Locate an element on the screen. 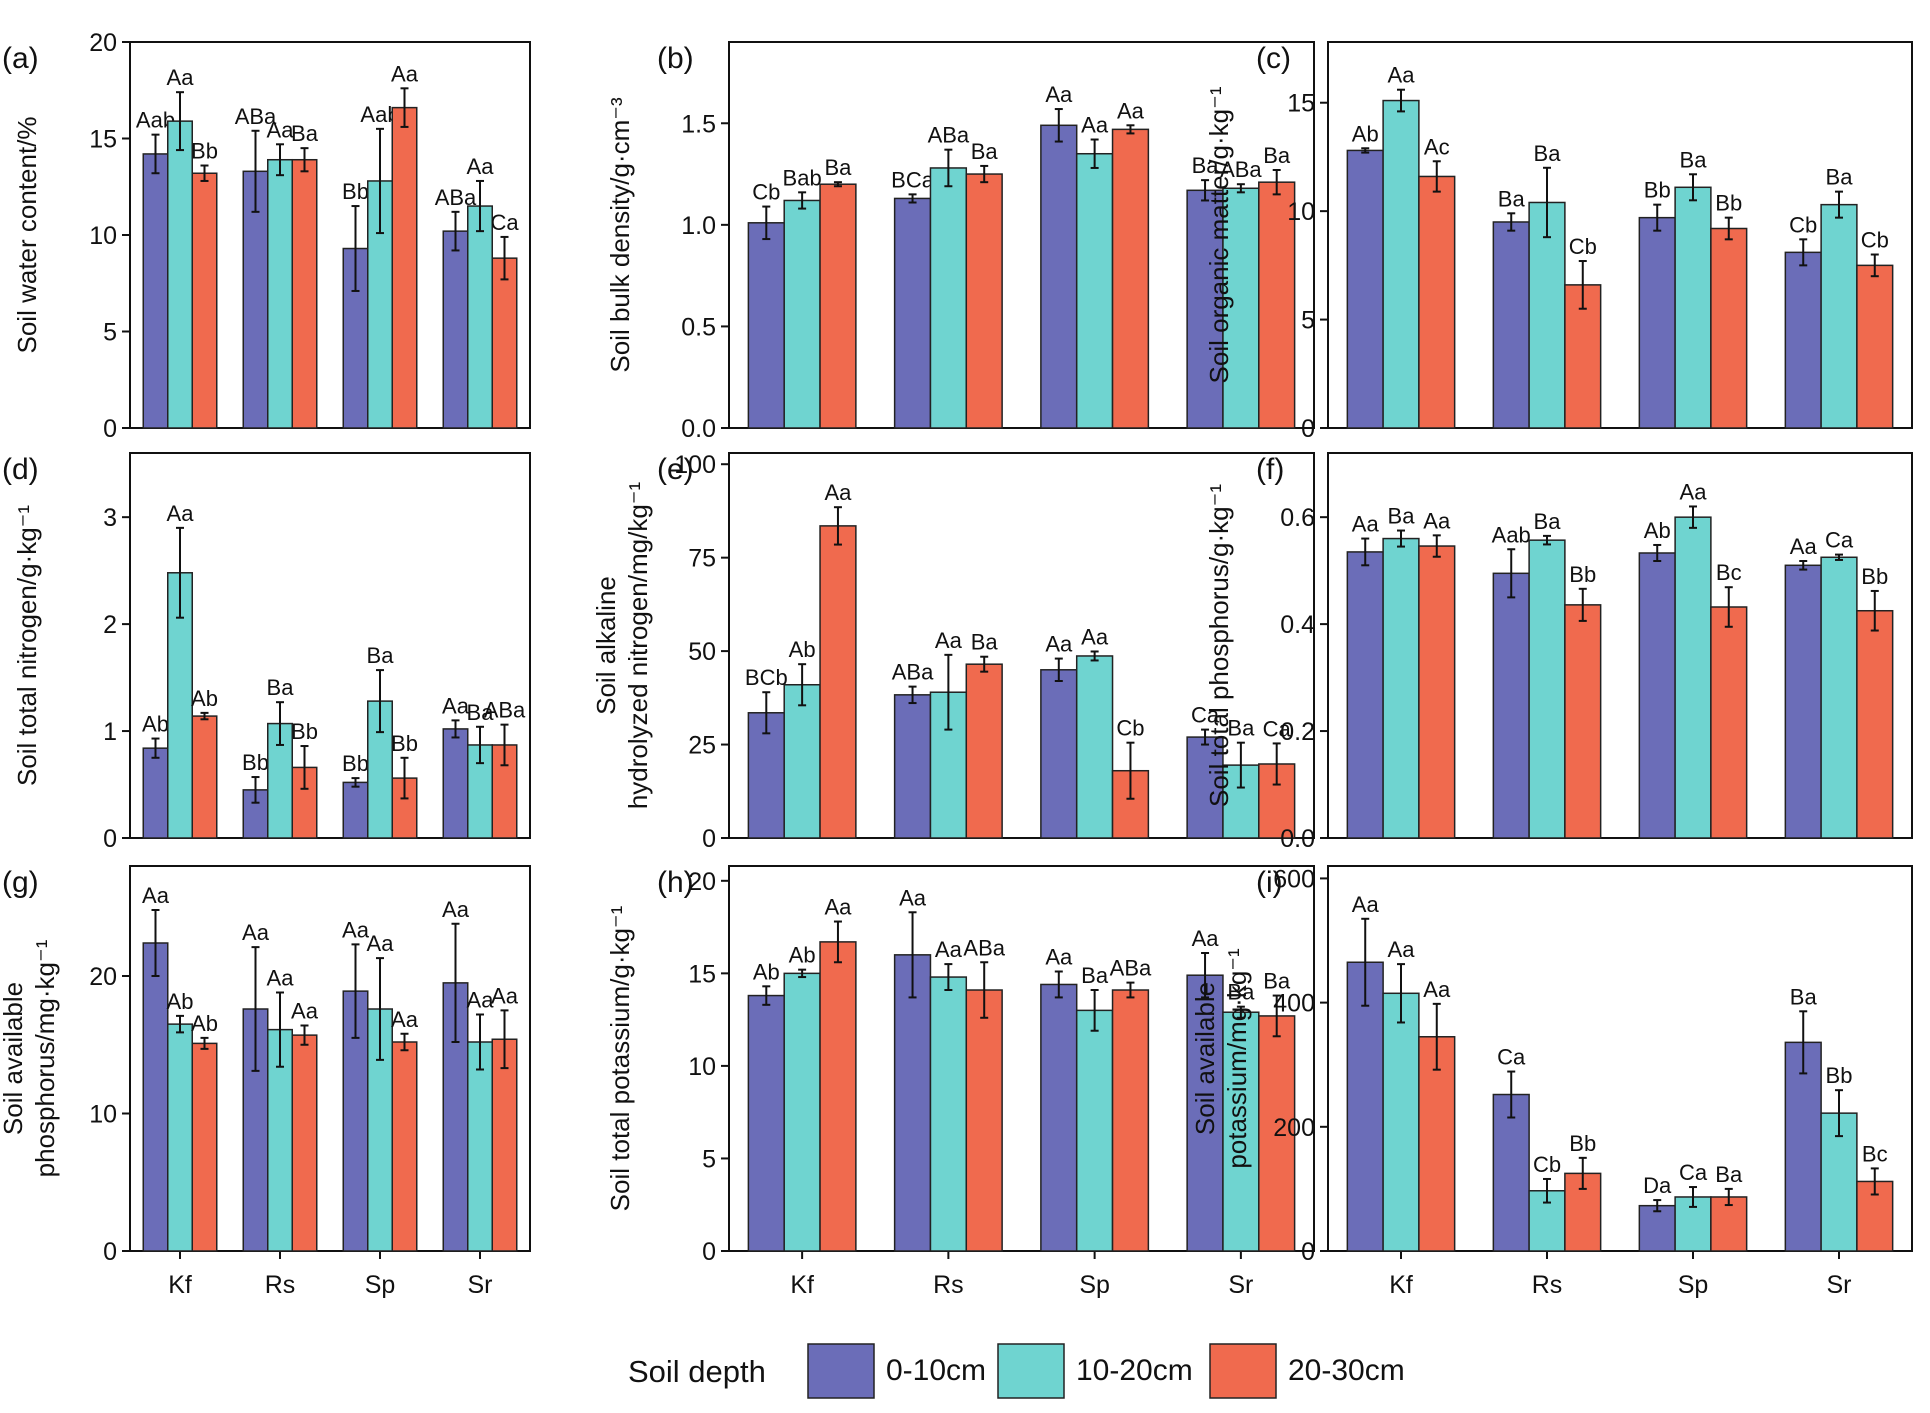  y-tick-label: 3 is located at coordinates (110, 518).